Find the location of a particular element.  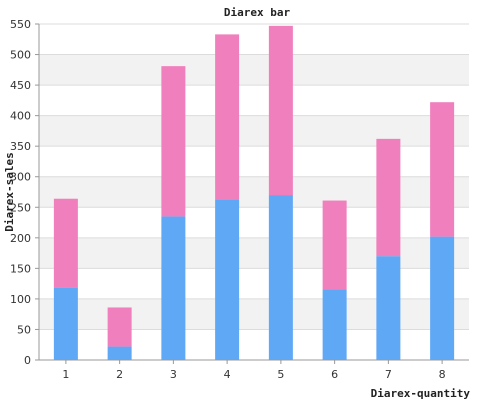

x-tick-label: 8 is located at coordinates (442, 374).